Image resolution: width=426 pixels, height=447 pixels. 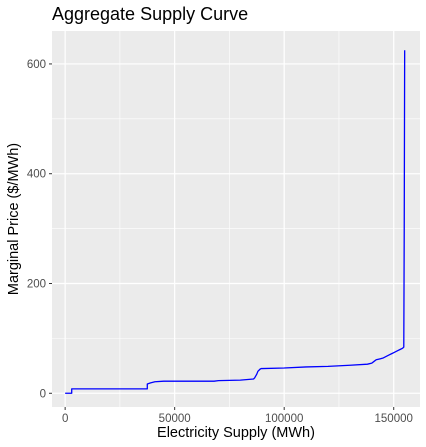 I want to click on x-tick-label: 50000, so click(x=175, y=419).